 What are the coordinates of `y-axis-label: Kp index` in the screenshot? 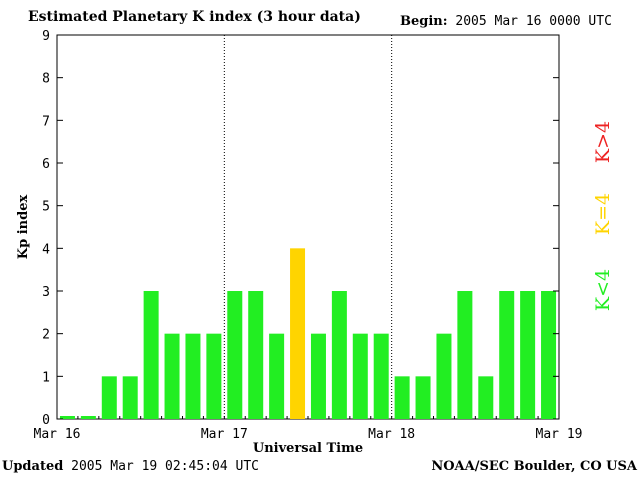 It's located at (23, 227).